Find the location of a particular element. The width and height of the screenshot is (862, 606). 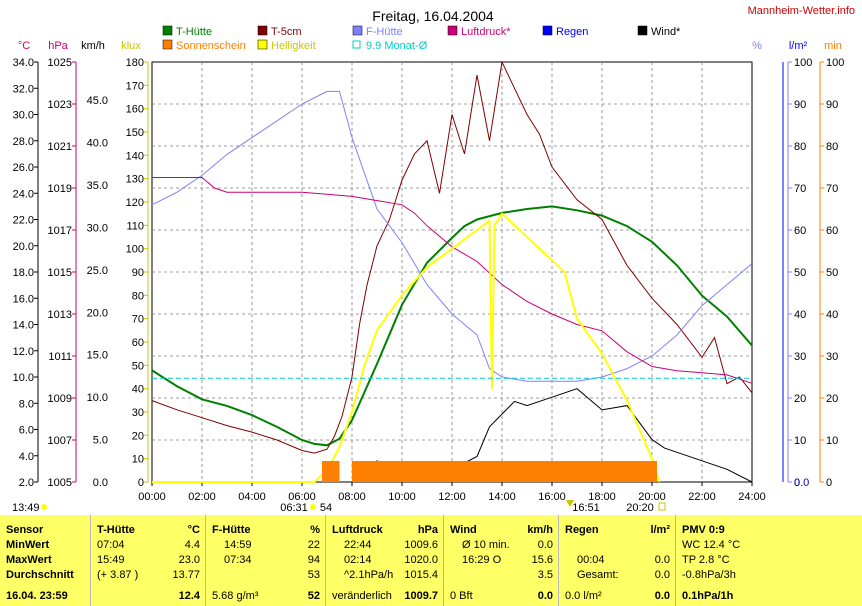

row-value: 23.0 is located at coordinates (189, 560).